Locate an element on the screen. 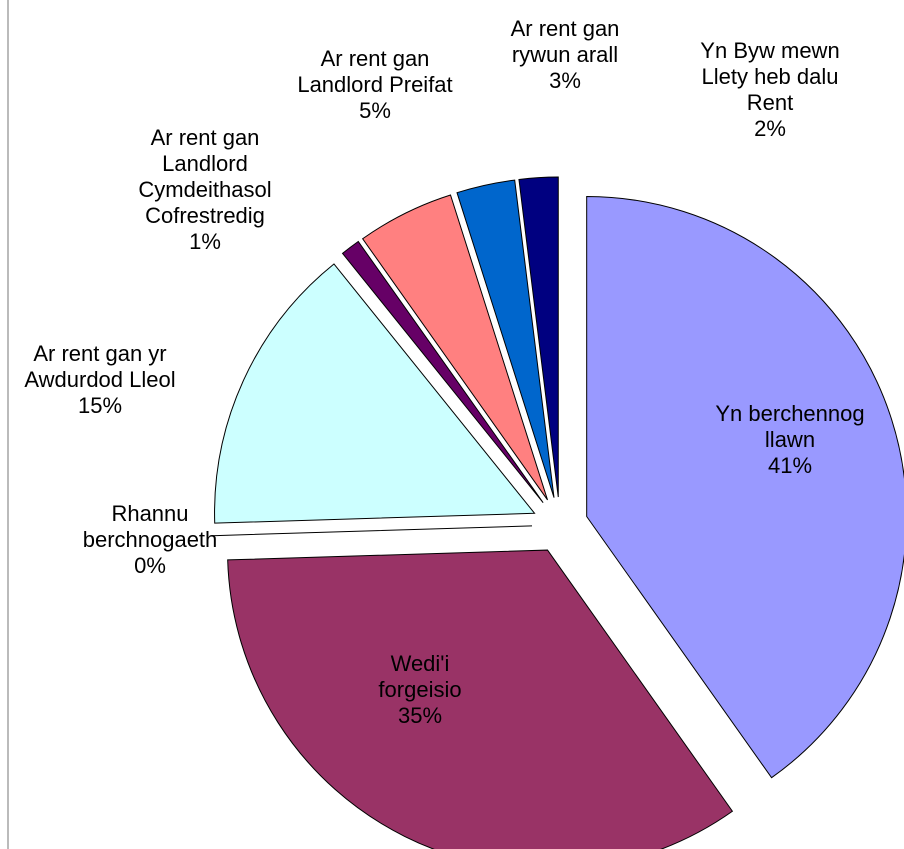 The image size is (904, 849). slice-label: Ar rent gan yr Awdurdod Lleol 15% is located at coordinates (100, 380).